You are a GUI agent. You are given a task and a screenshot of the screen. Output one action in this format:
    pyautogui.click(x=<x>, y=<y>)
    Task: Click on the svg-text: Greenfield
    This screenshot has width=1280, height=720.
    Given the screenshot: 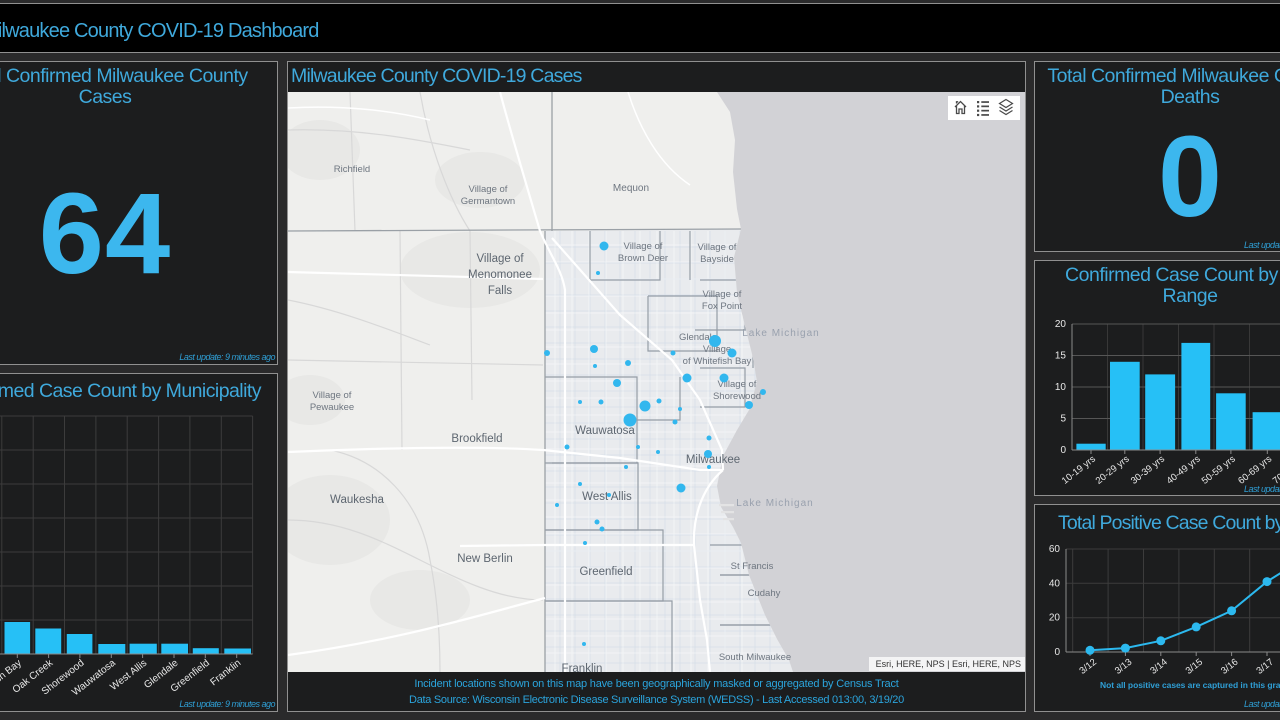 What is the action you would take?
    pyautogui.click(x=605, y=572)
    